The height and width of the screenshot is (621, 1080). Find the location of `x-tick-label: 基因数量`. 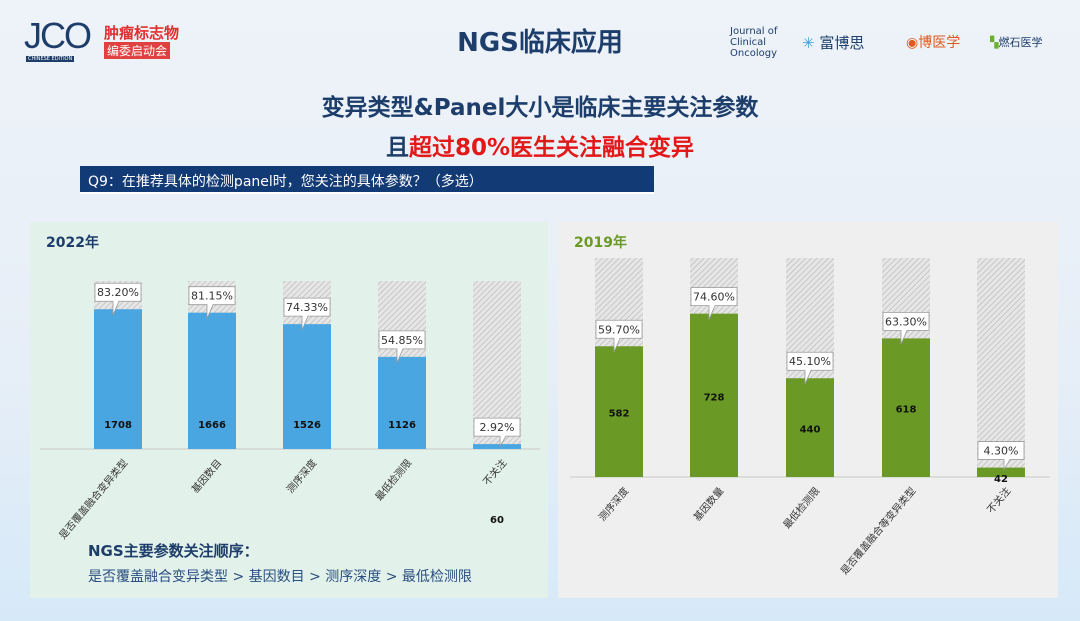

x-tick-label: 基因数量 is located at coordinates (709, 504).